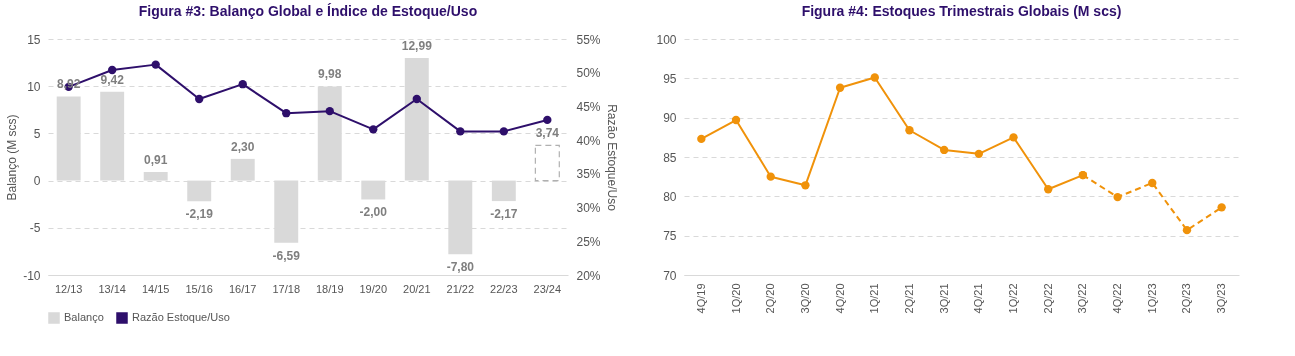 The width and height of the screenshot is (1295, 356). I want to click on y-tick-label: 15, so click(34, 39).